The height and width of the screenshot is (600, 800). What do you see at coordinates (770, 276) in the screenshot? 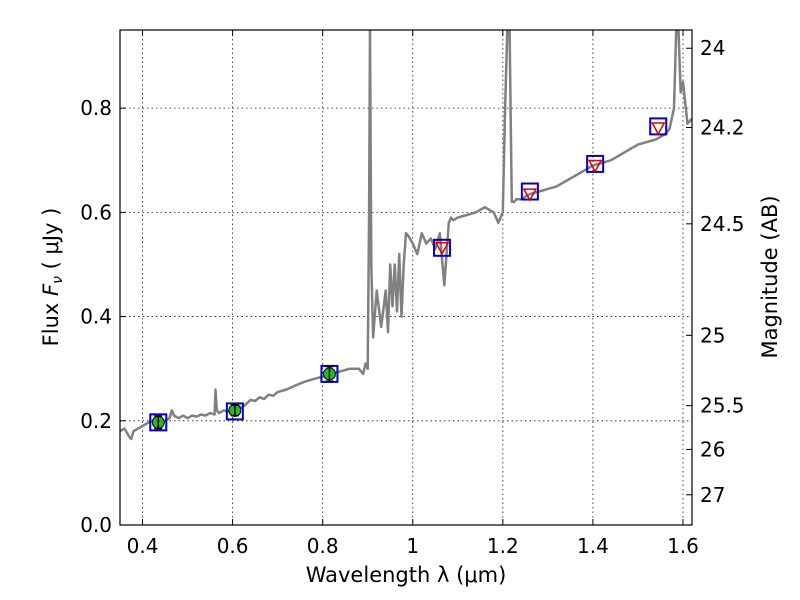
I see `right-axis-label: Magnitude (AB)` at bounding box center [770, 276].